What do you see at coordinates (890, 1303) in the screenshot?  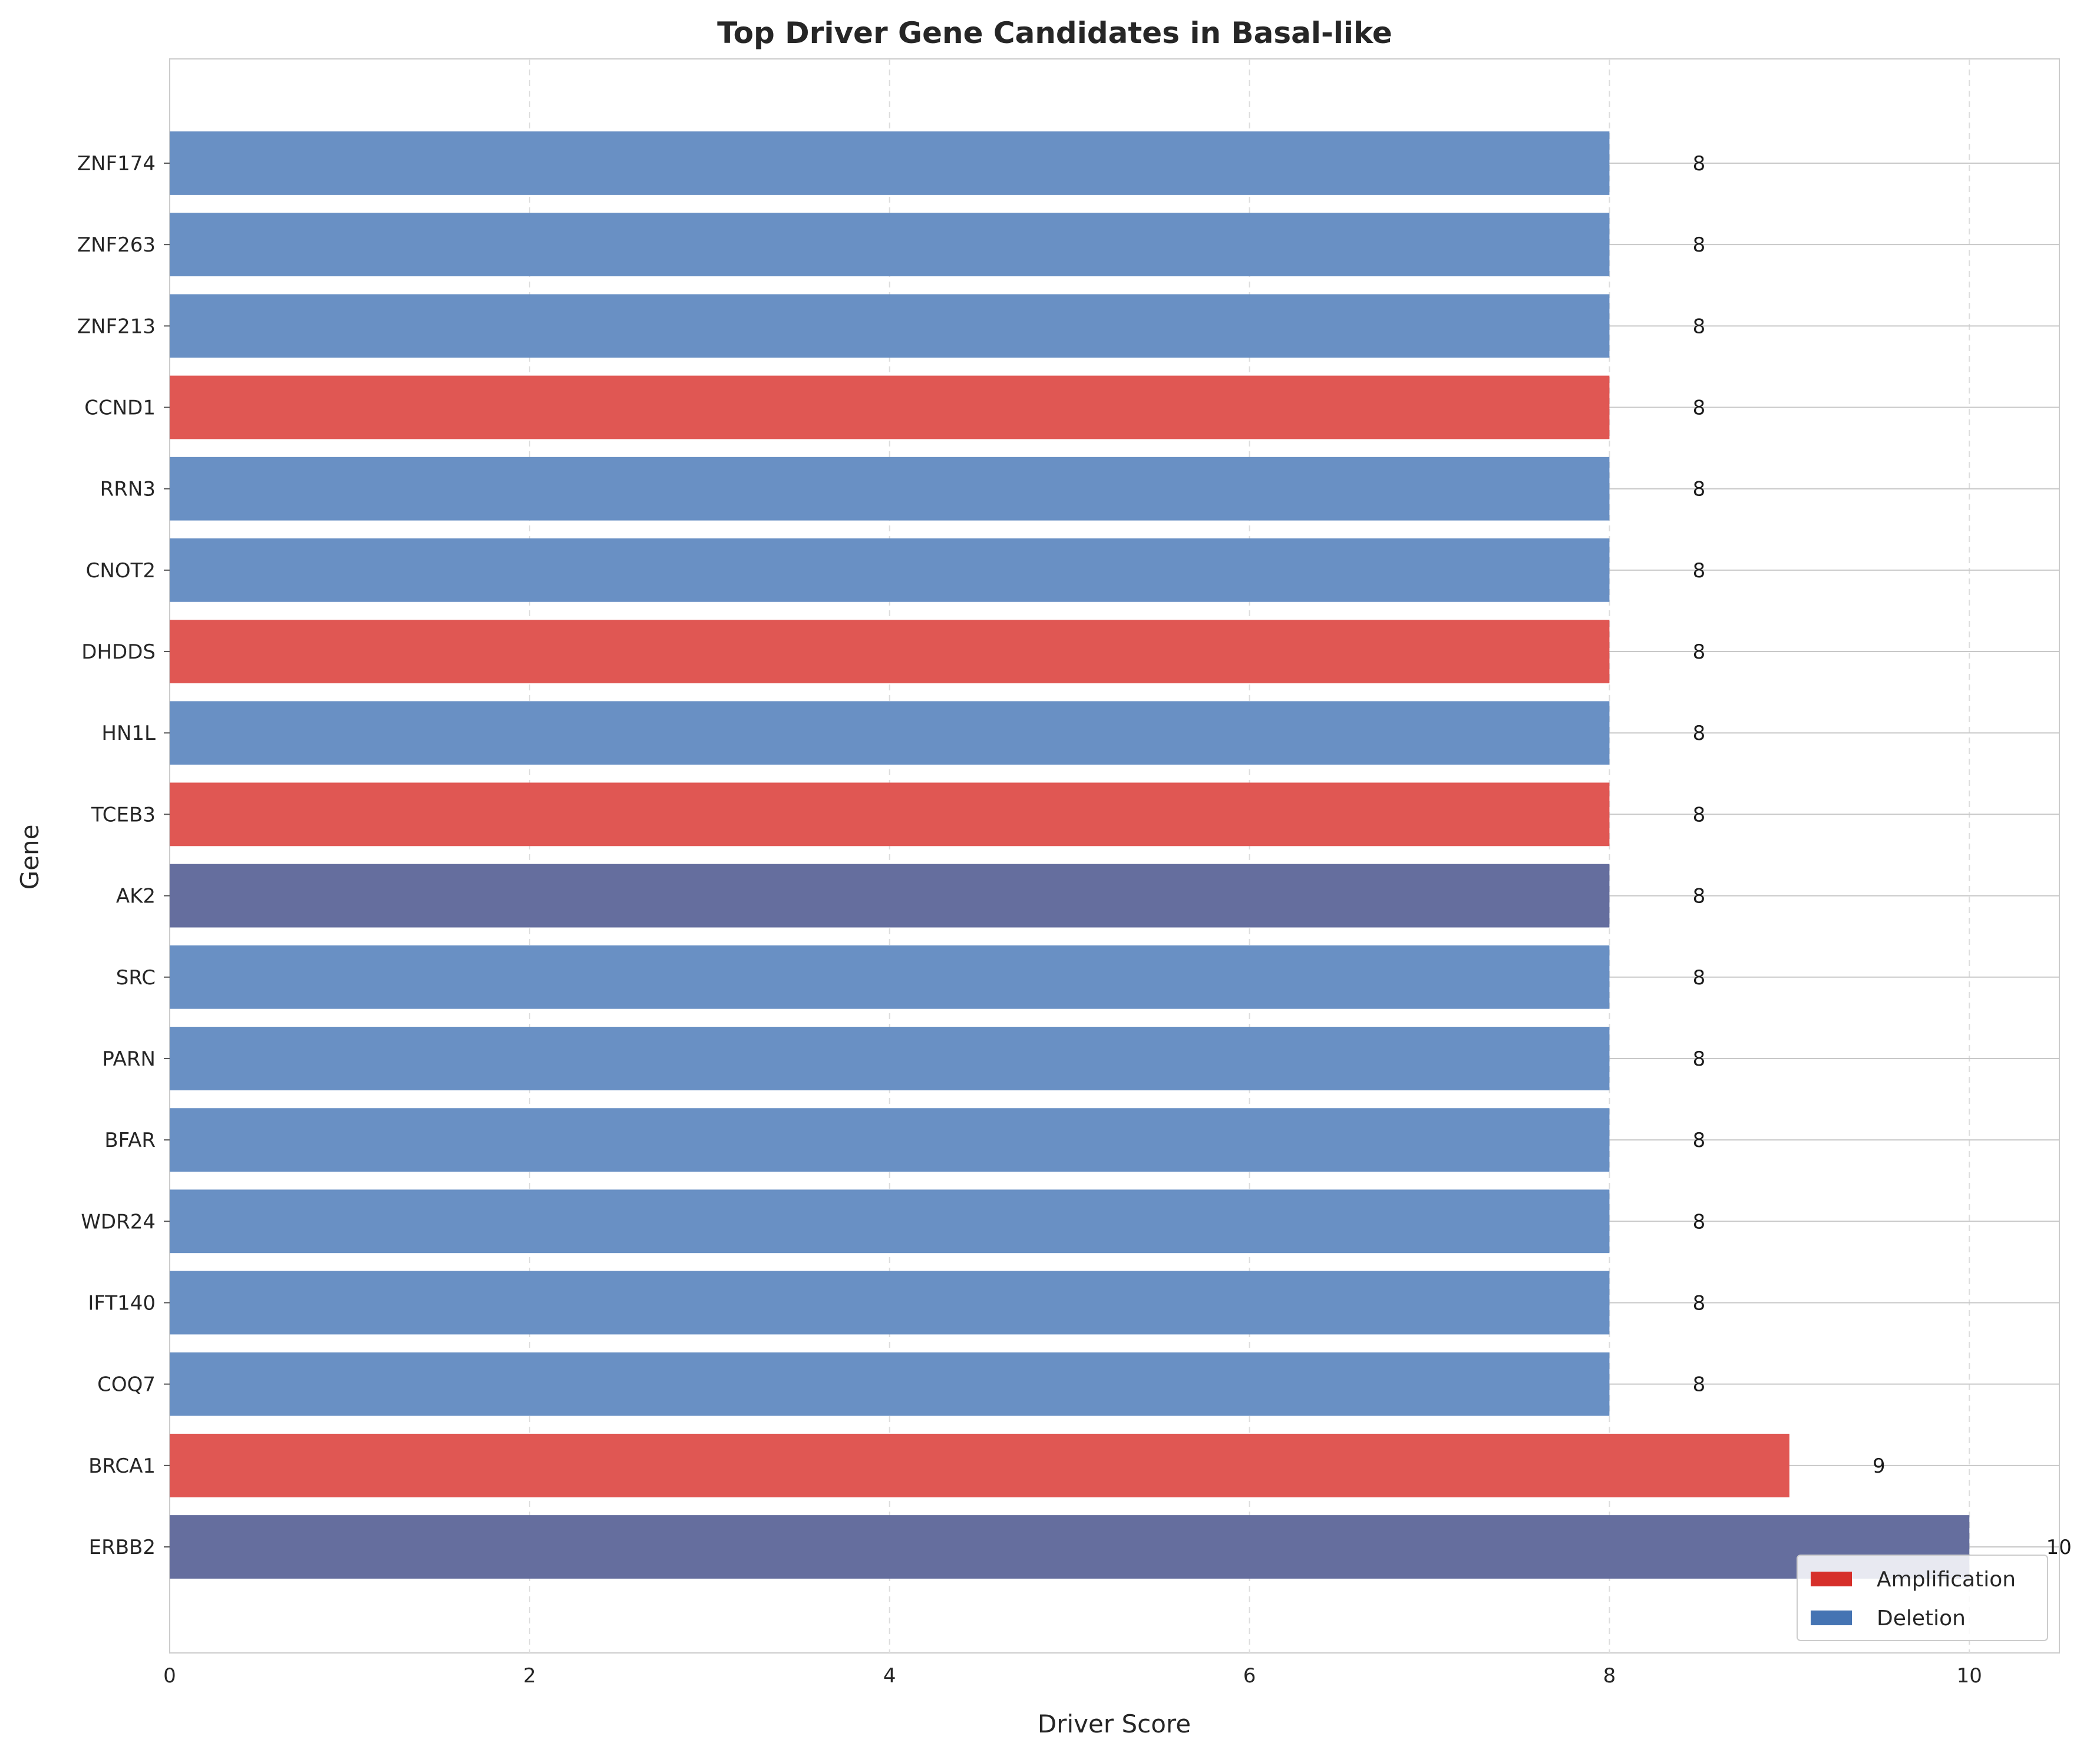 I see `bar-ift140` at bounding box center [890, 1303].